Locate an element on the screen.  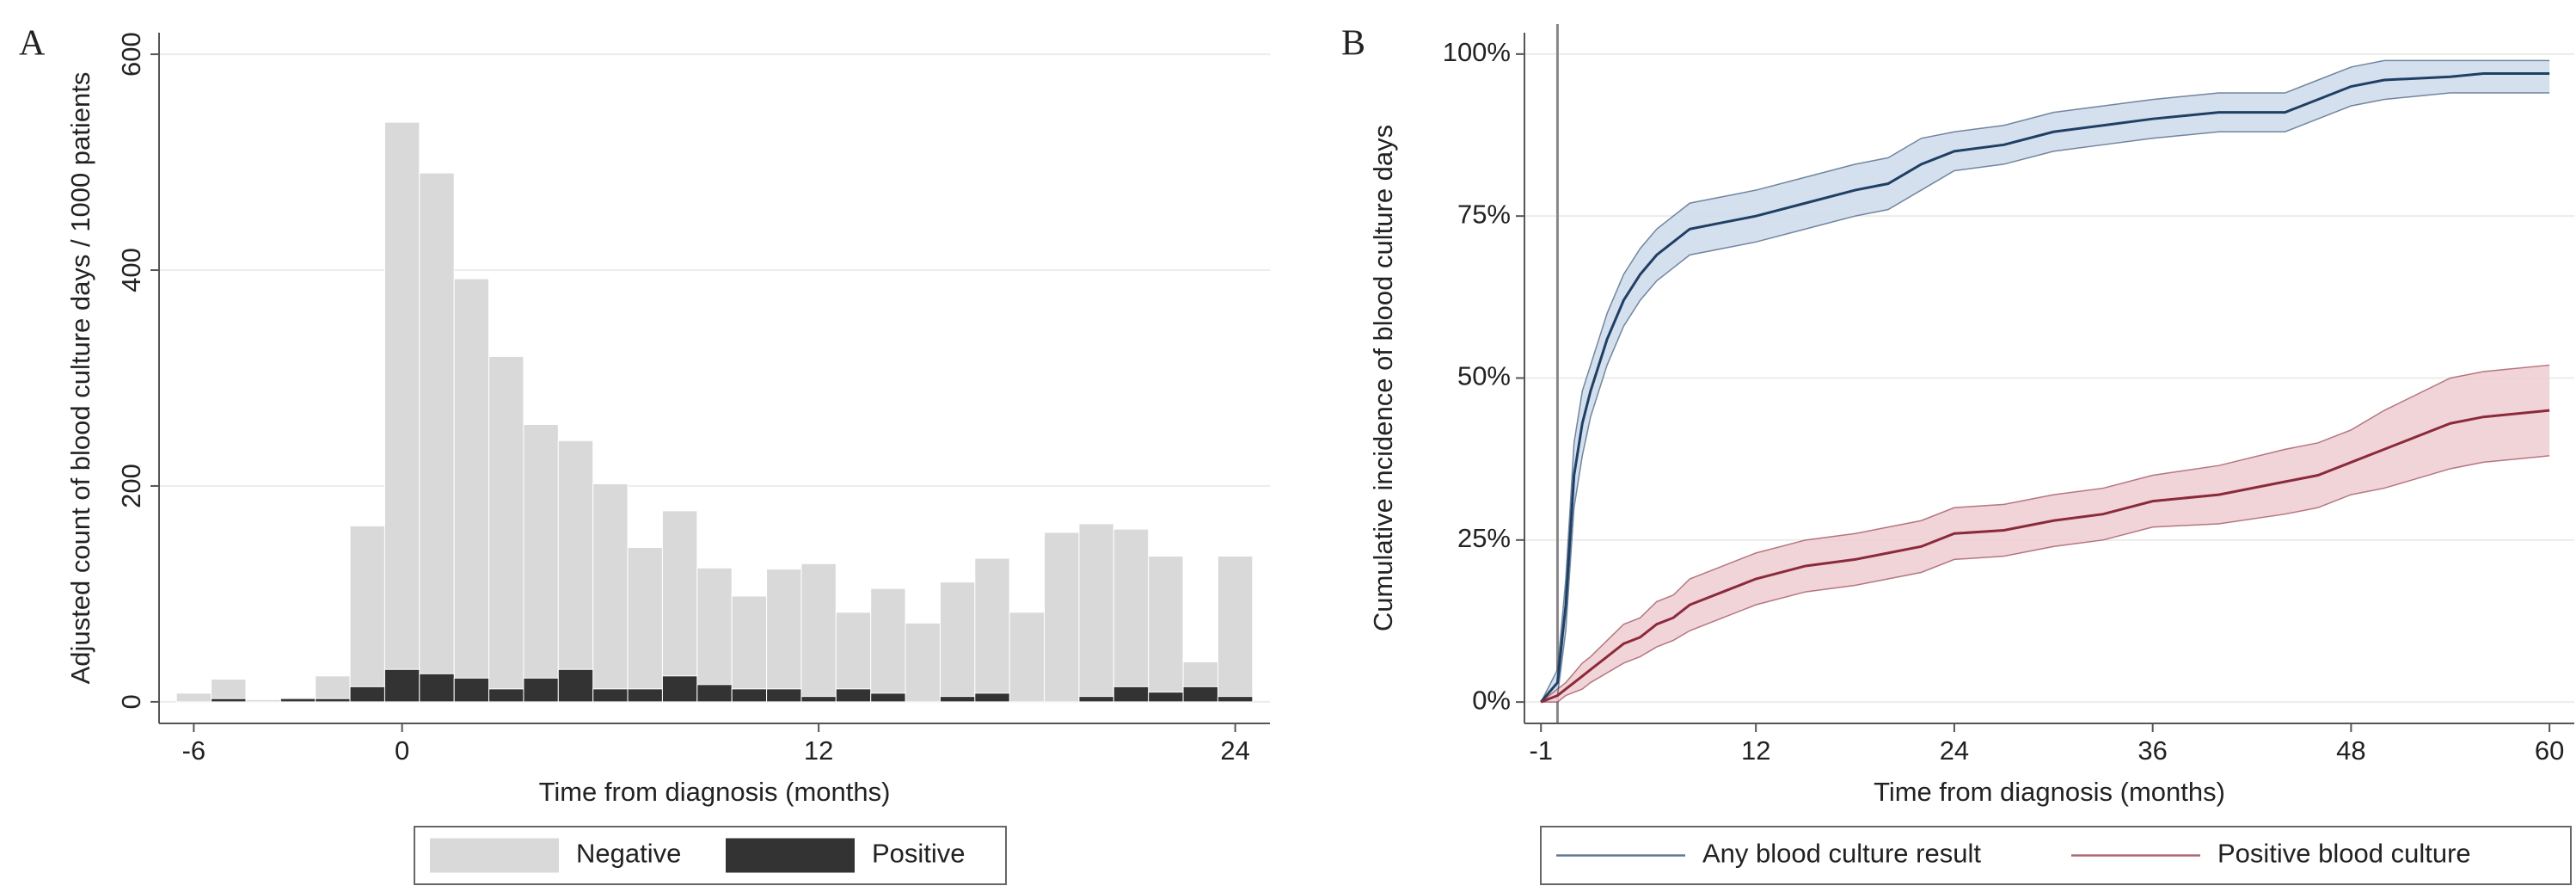
y-tick-label: 0 is located at coordinates (131, 702).